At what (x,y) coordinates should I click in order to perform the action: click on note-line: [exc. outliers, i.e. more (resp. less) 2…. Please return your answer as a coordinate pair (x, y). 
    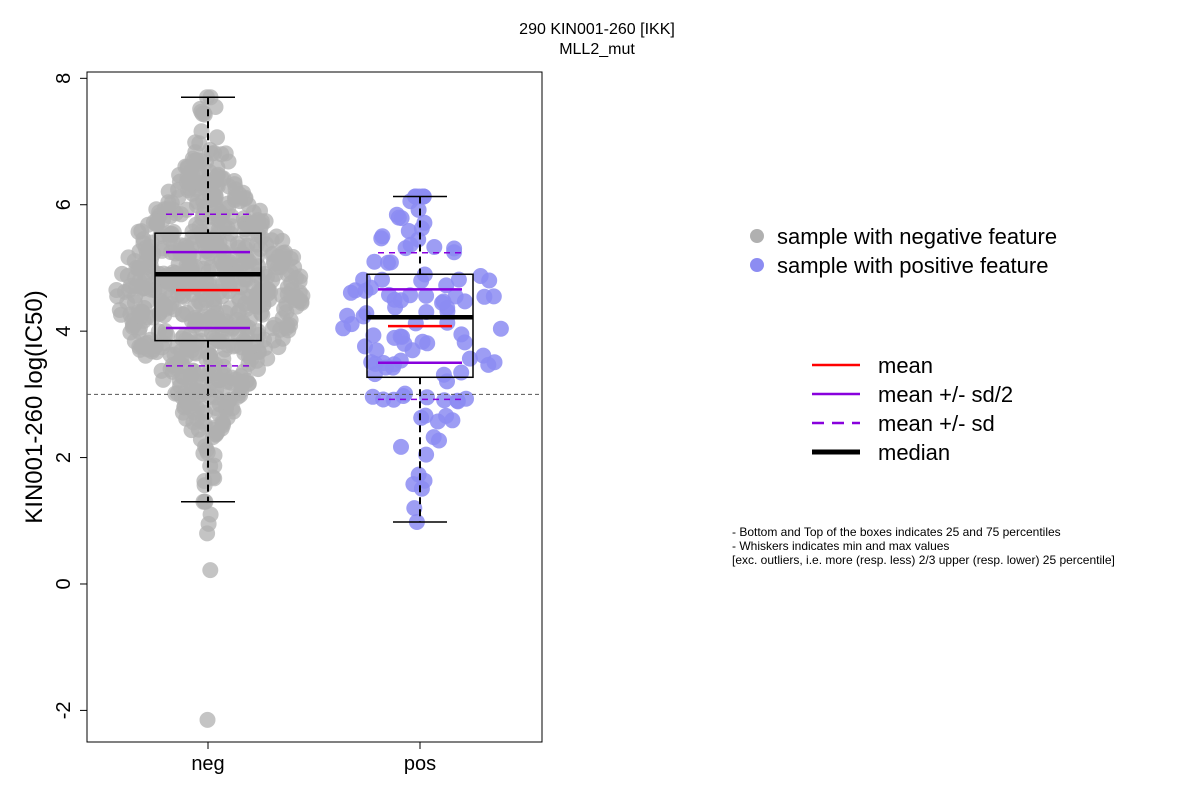
    Looking at the image, I should click on (923, 560).